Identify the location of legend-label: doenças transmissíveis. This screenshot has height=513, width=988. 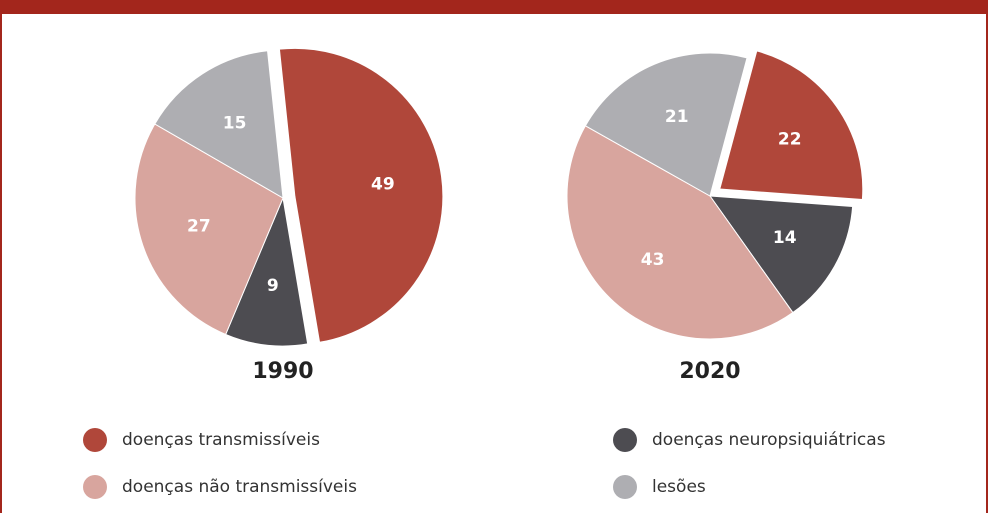
(221, 440).